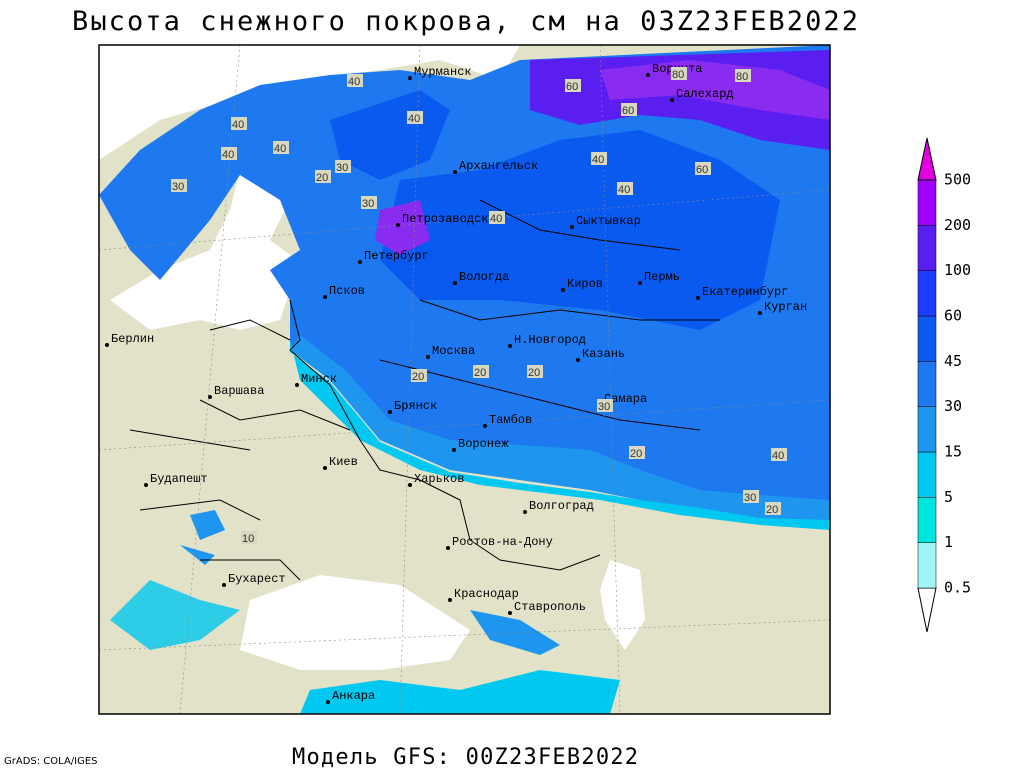 This screenshot has height=768, width=1024. Describe the element at coordinates (347, 291) in the screenshot. I see `city-label: Псков` at that location.